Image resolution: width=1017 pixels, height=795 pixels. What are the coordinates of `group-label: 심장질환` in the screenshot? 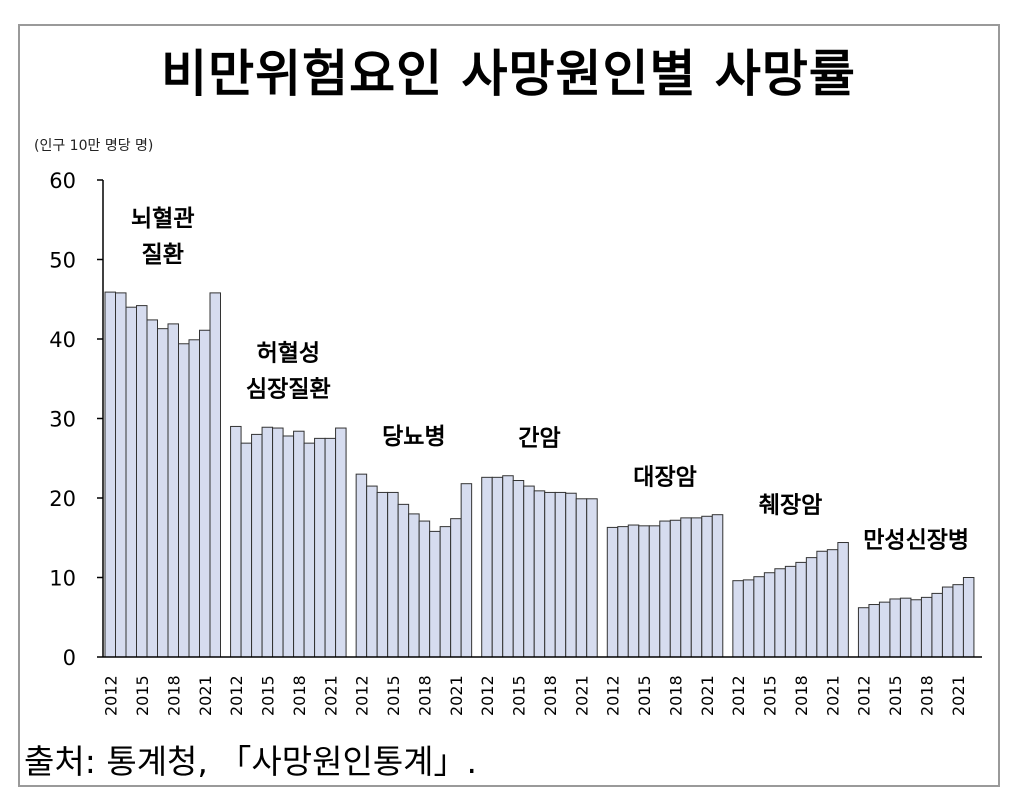 It's located at (288, 389).